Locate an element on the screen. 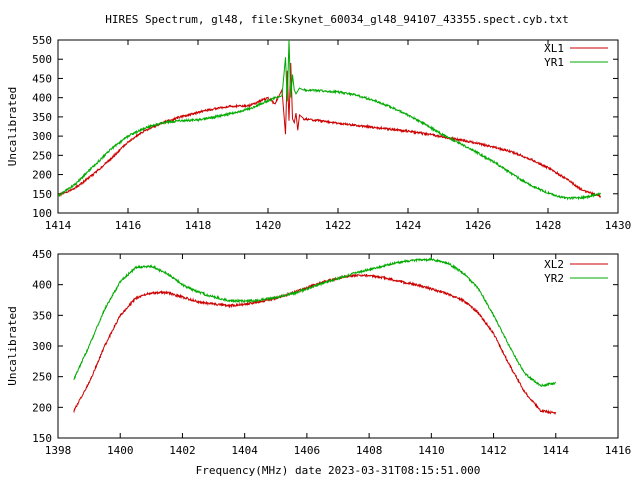 This screenshot has width=640, height=480. x-tick-label: 1400 is located at coordinates (120, 450).